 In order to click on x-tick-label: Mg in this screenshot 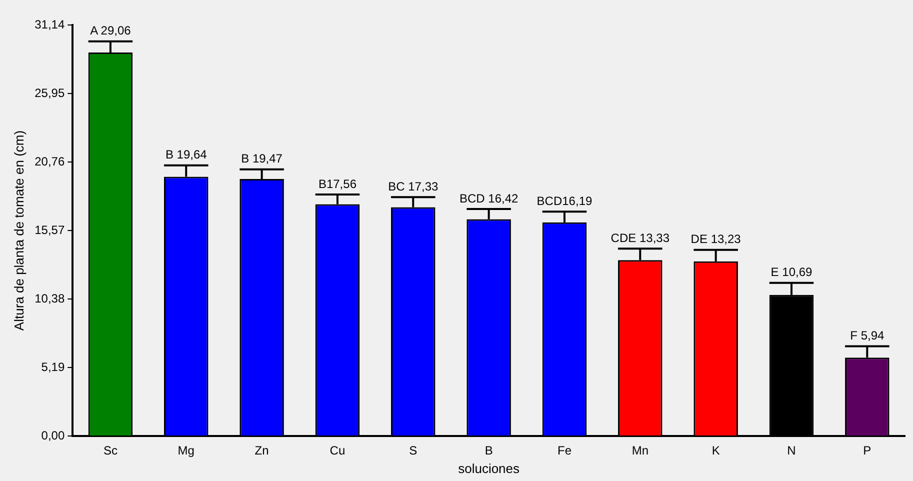, I will do `click(186, 451)`.